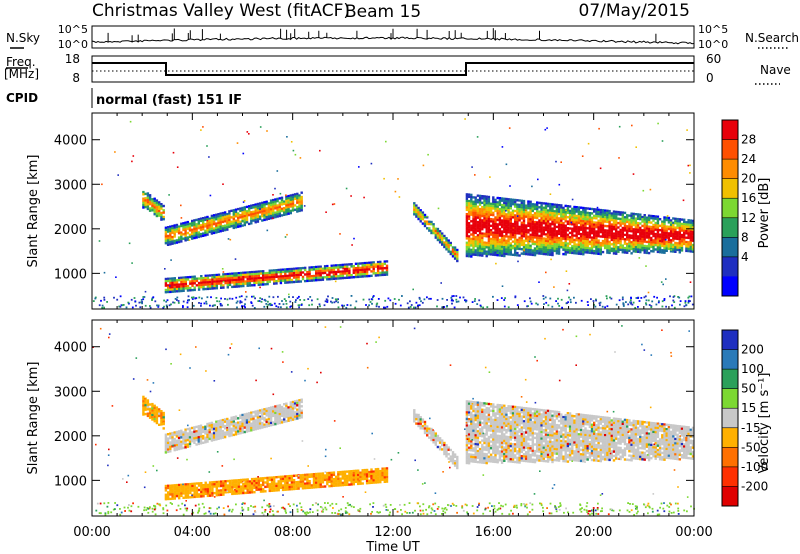 The width and height of the screenshot is (800, 554). I want to click on beam-label: Beam 15, so click(383, 12).